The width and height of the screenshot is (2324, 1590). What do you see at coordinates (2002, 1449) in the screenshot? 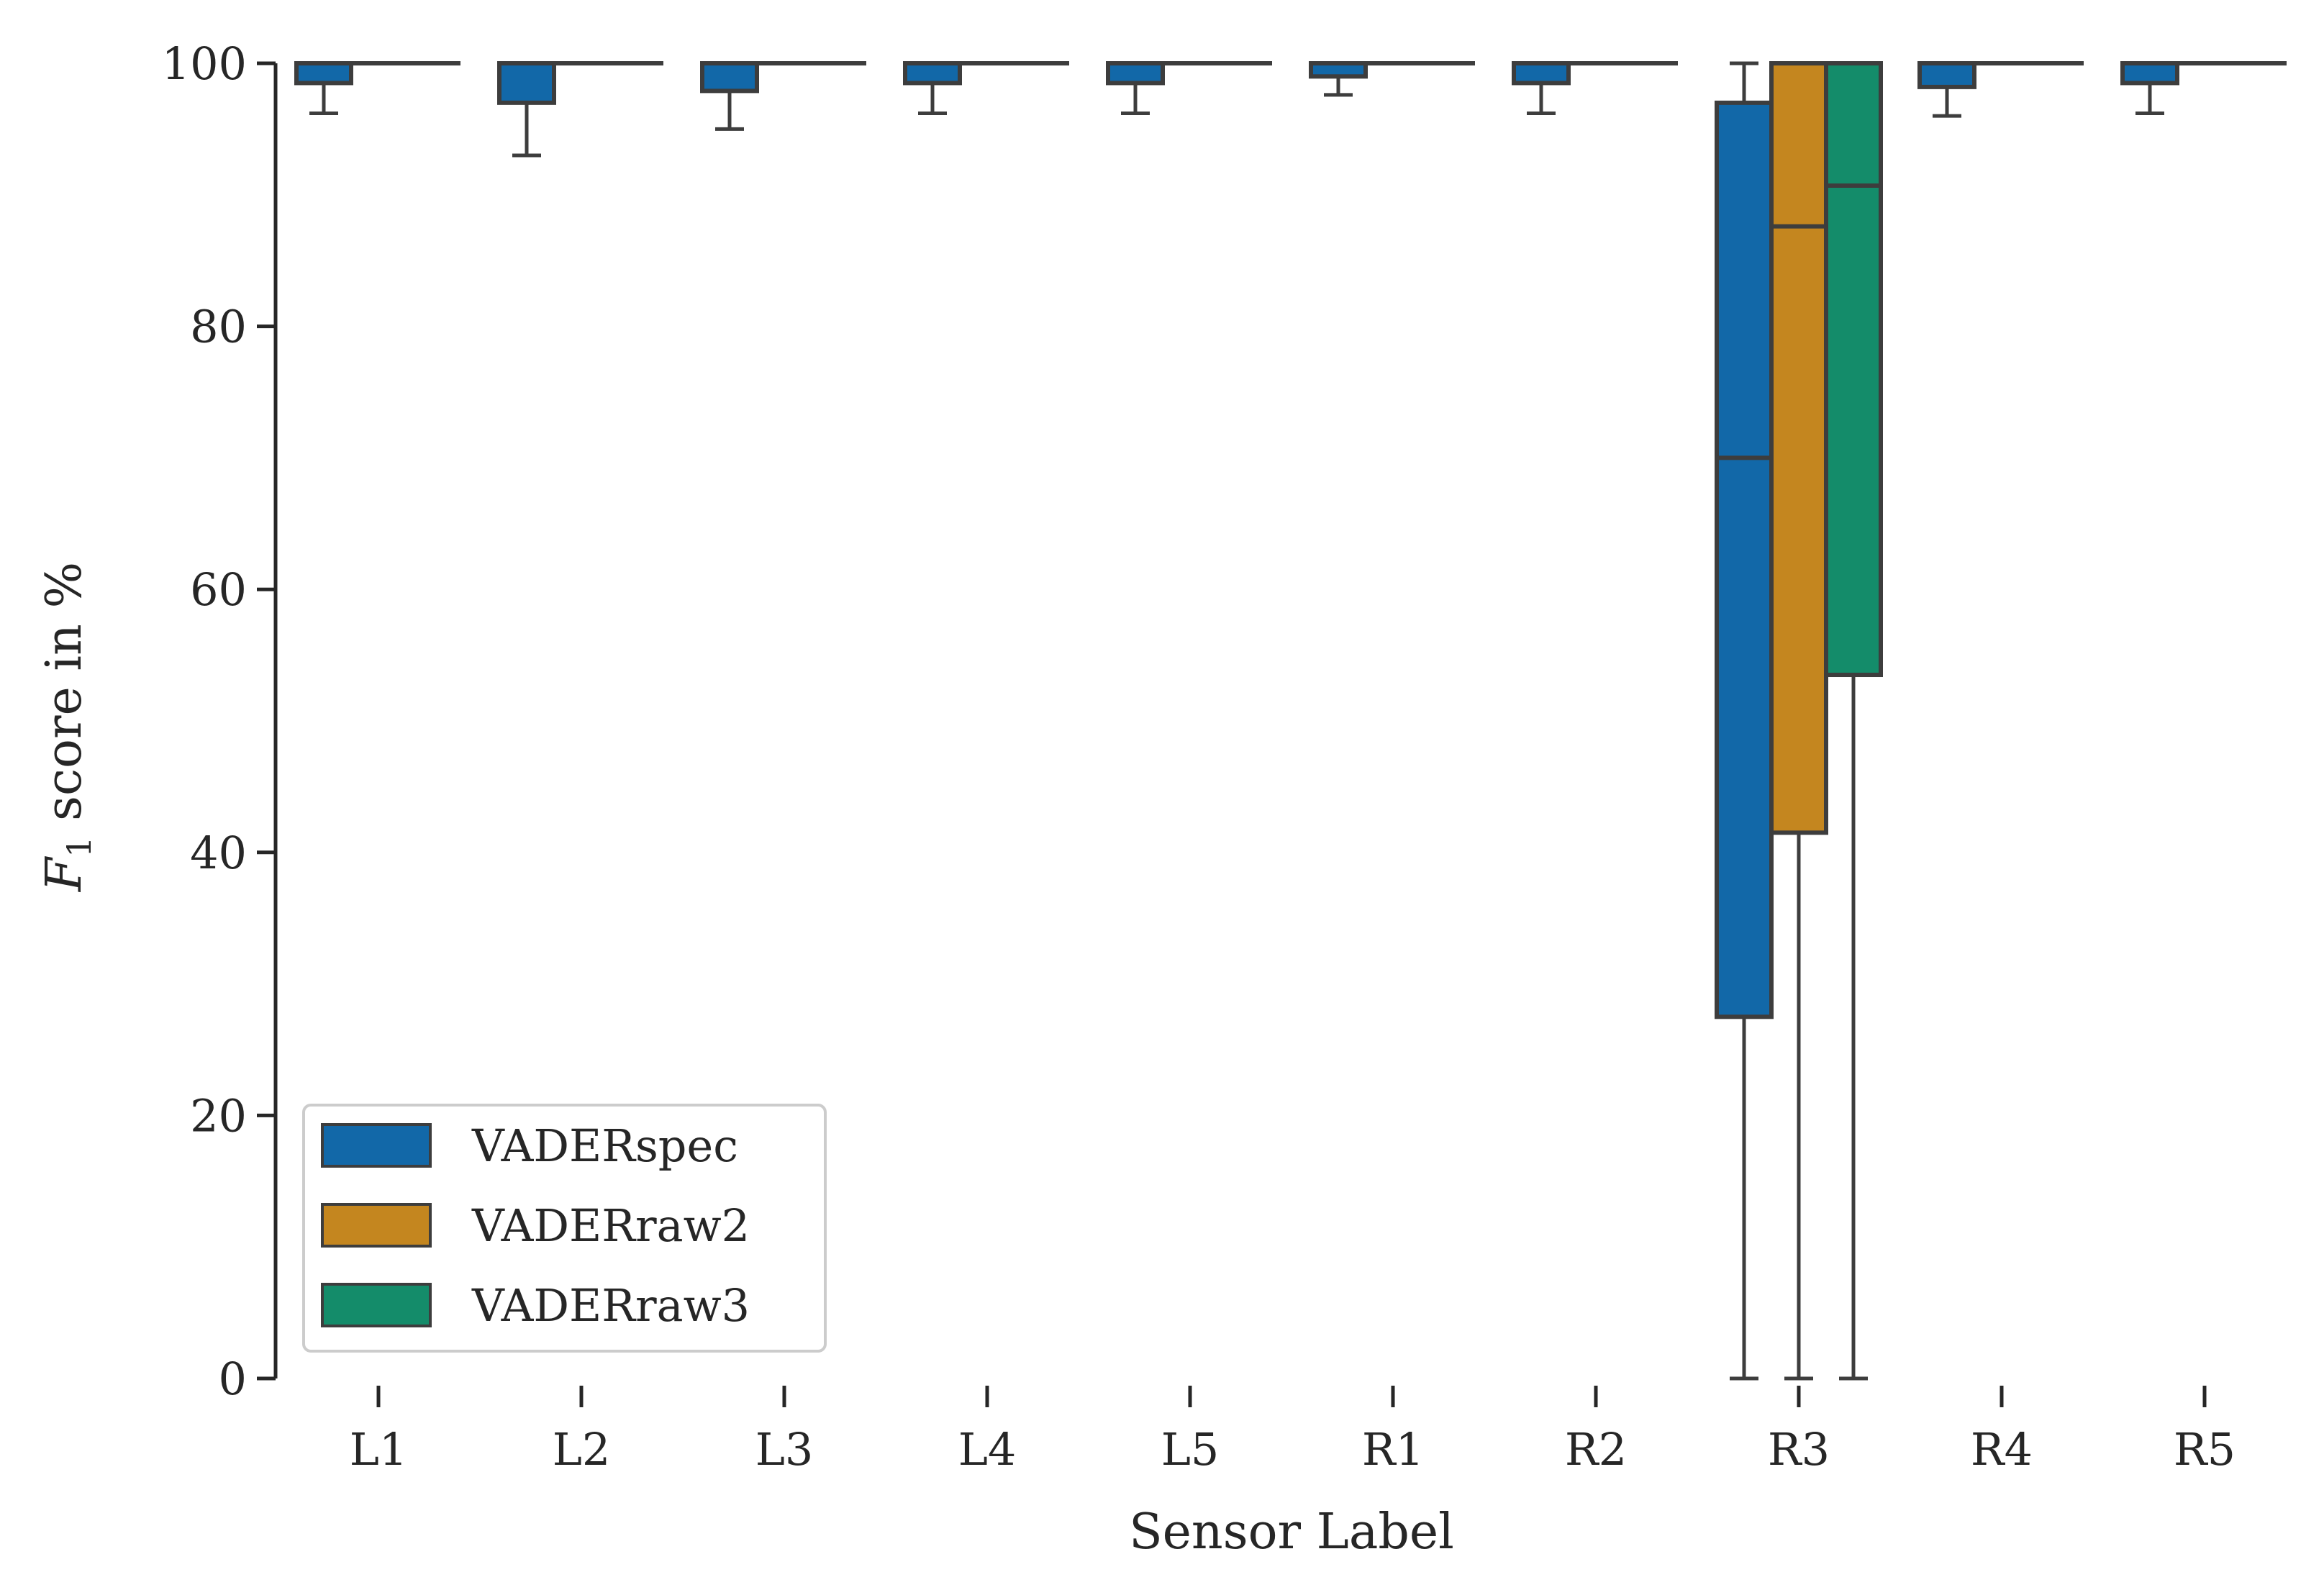
I see `x-tick-label: R4` at bounding box center [2002, 1449].